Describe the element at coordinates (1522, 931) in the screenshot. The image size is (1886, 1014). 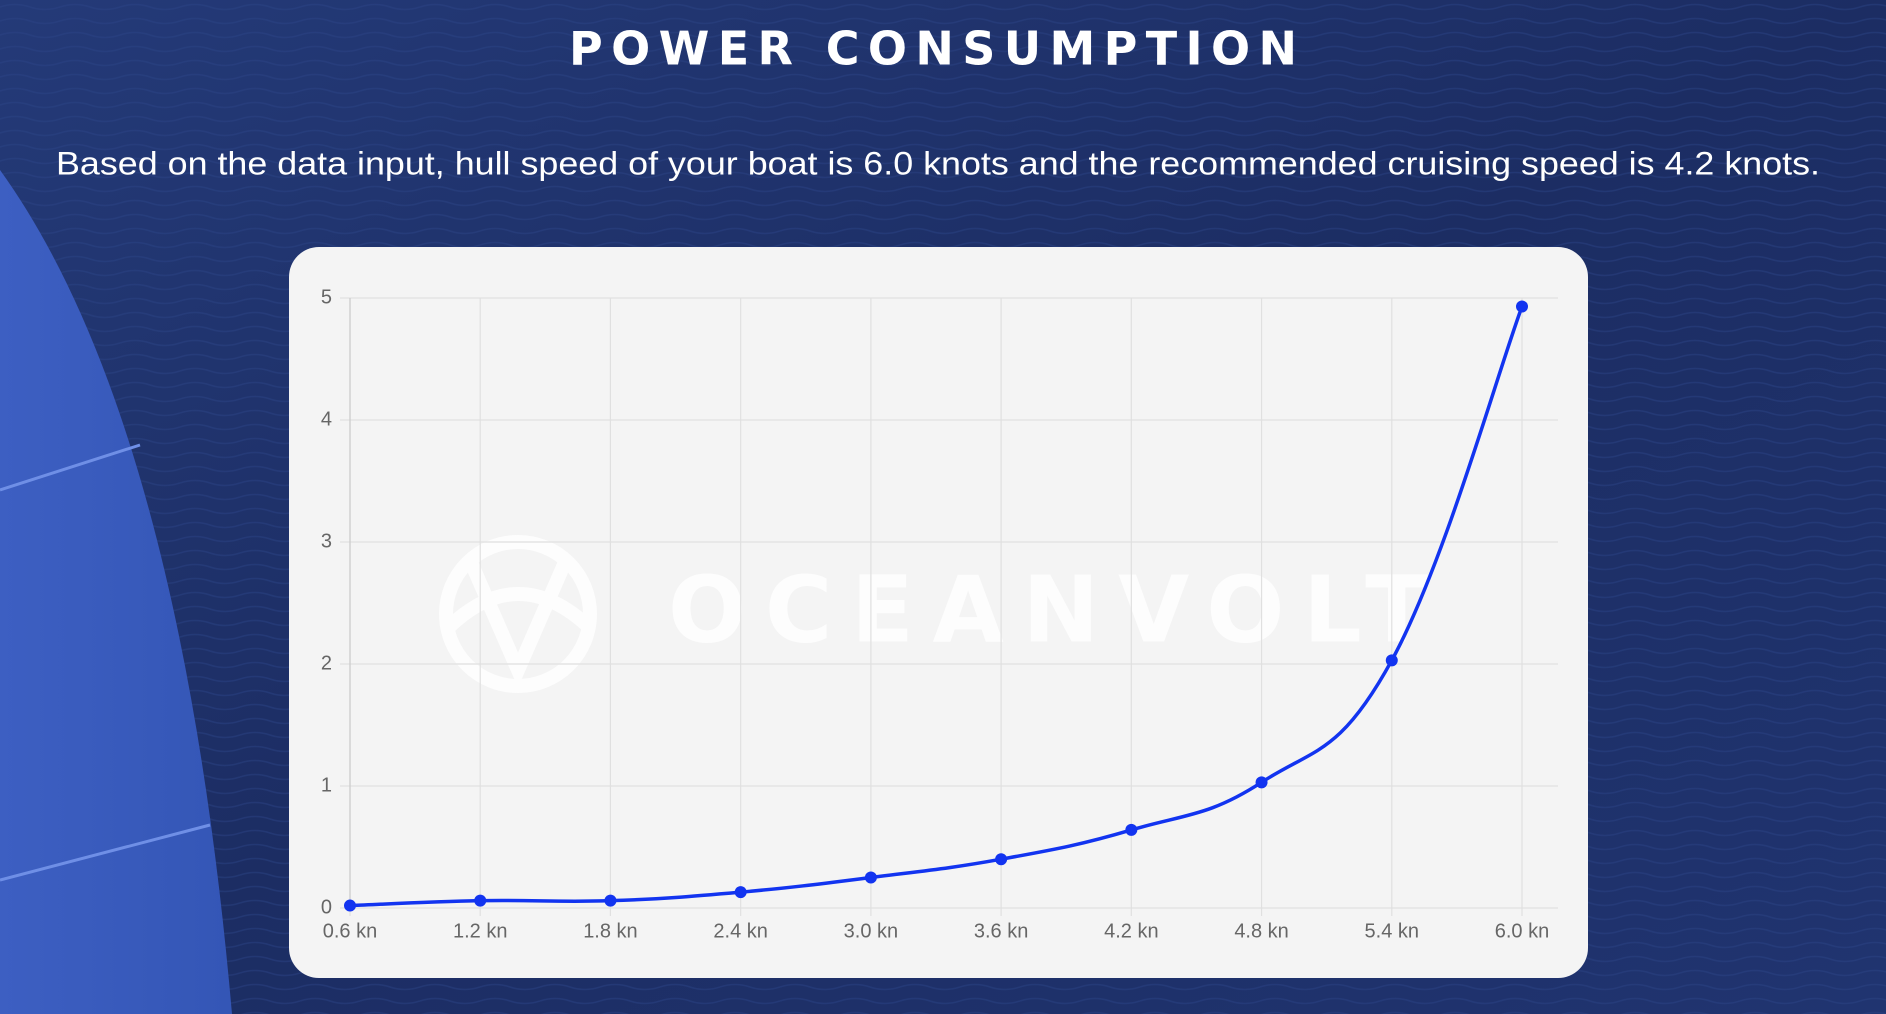
I see `x-tick-label: 6.0 kn` at that location.